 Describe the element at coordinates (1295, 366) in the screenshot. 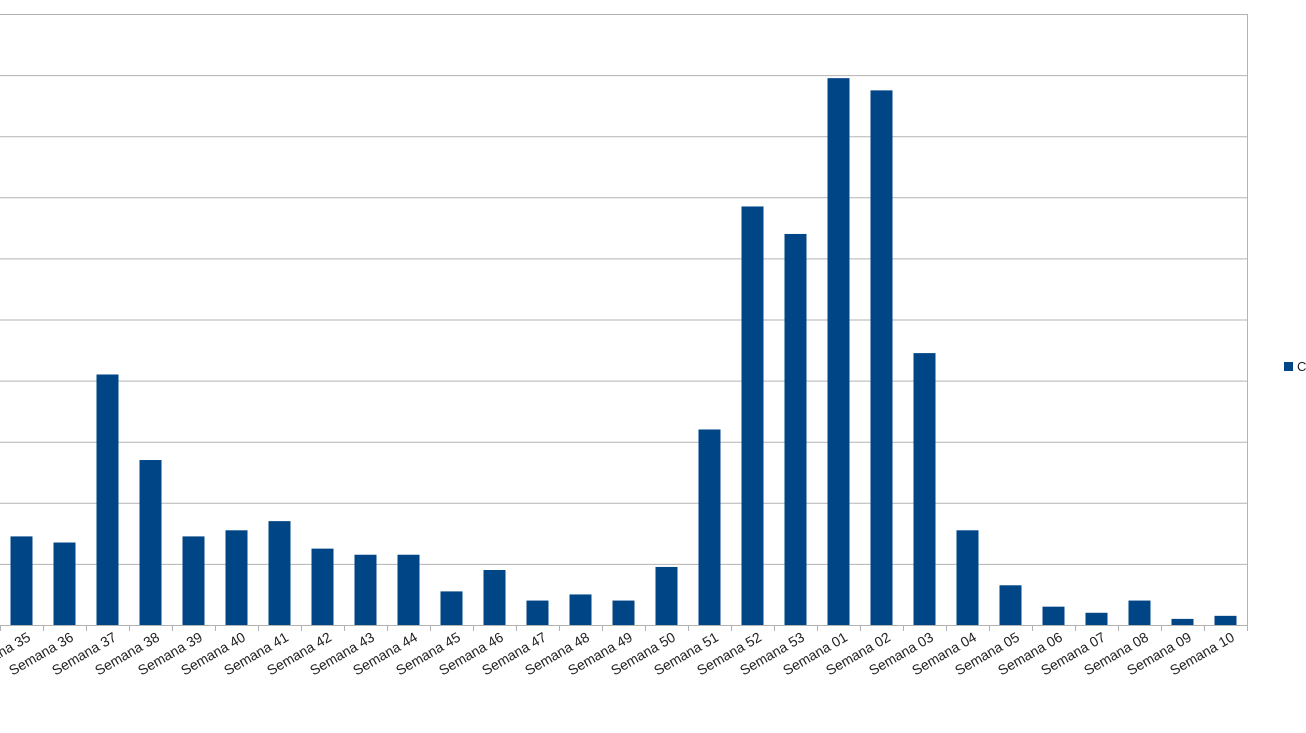

I see `legend: C` at that location.